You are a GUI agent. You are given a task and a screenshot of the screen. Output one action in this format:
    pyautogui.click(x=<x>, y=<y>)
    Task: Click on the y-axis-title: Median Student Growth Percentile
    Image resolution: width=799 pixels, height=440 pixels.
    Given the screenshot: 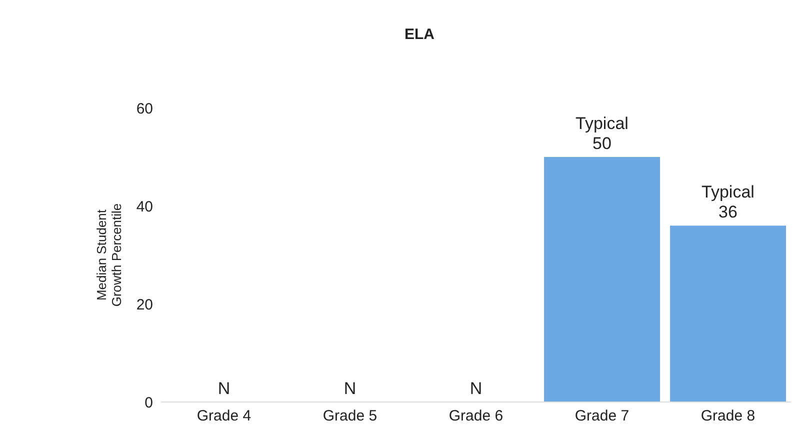 What is the action you would take?
    pyautogui.click(x=109, y=255)
    